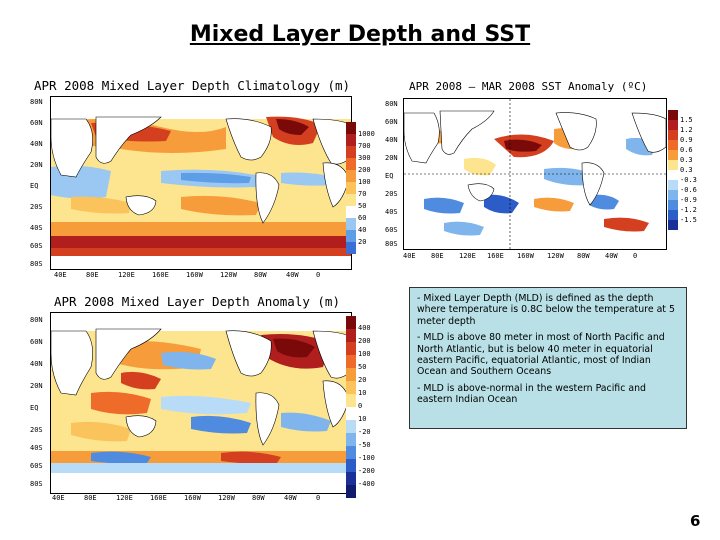 This screenshot has height=540, width=720. What do you see at coordinates (686, 130) in the screenshot?
I see `colorbar-label: 1.2` at bounding box center [686, 130].